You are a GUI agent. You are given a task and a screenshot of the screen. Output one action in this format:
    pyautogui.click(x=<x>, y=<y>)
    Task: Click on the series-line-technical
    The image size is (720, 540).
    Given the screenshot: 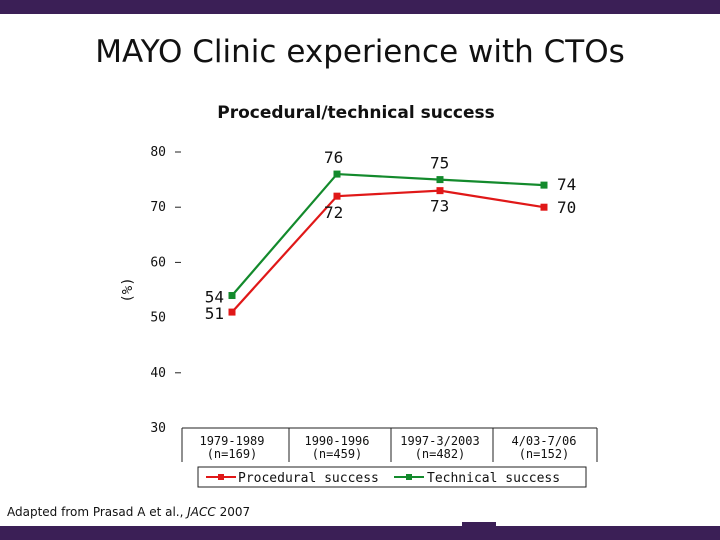 What is the action you would take?
    pyautogui.click(x=388, y=234)
    